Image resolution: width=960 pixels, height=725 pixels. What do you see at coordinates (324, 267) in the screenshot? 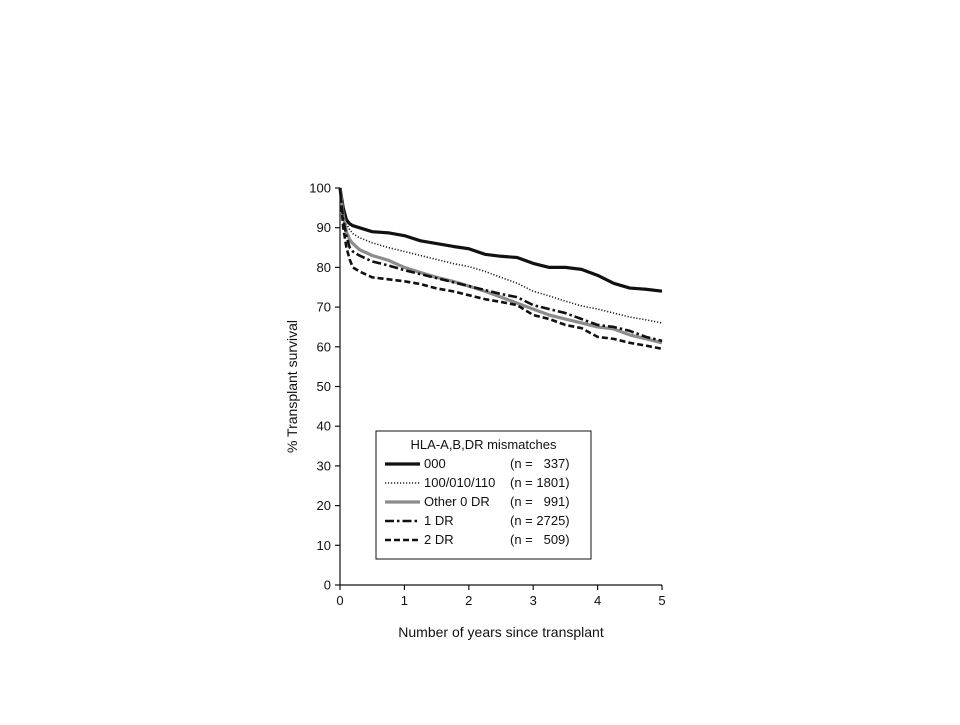
I see `y-tick-label: 80` at bounding box center [324, 267].